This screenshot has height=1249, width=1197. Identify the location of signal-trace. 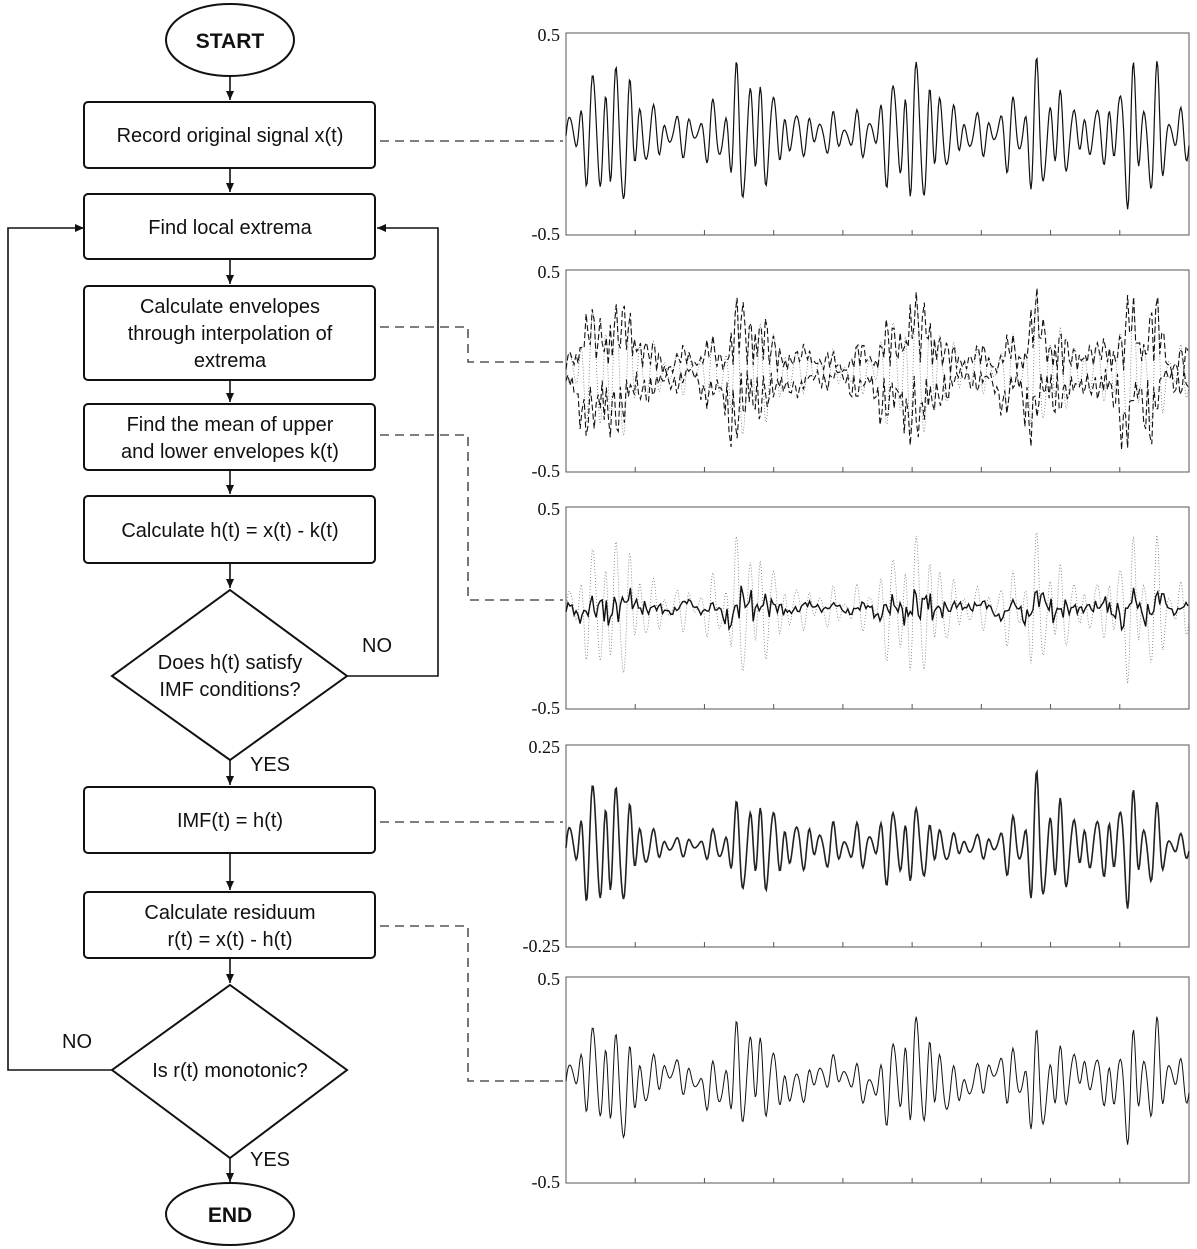
(877, 133).